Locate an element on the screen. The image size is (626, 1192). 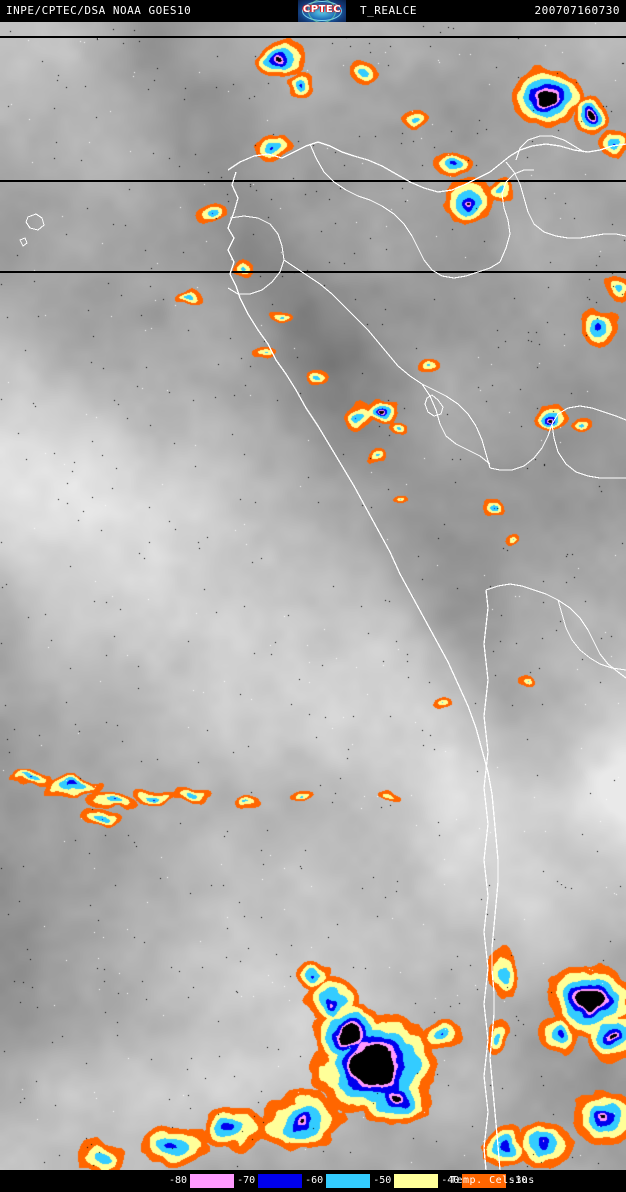
venezuela-guyana-border is located at coordinates (516, 216).